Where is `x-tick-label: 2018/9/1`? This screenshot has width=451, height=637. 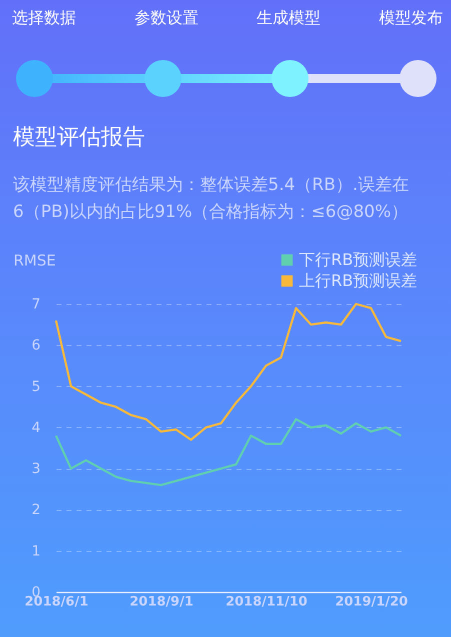
x-tick-label: 2018/9/1 is located at coordinates (162, 602).